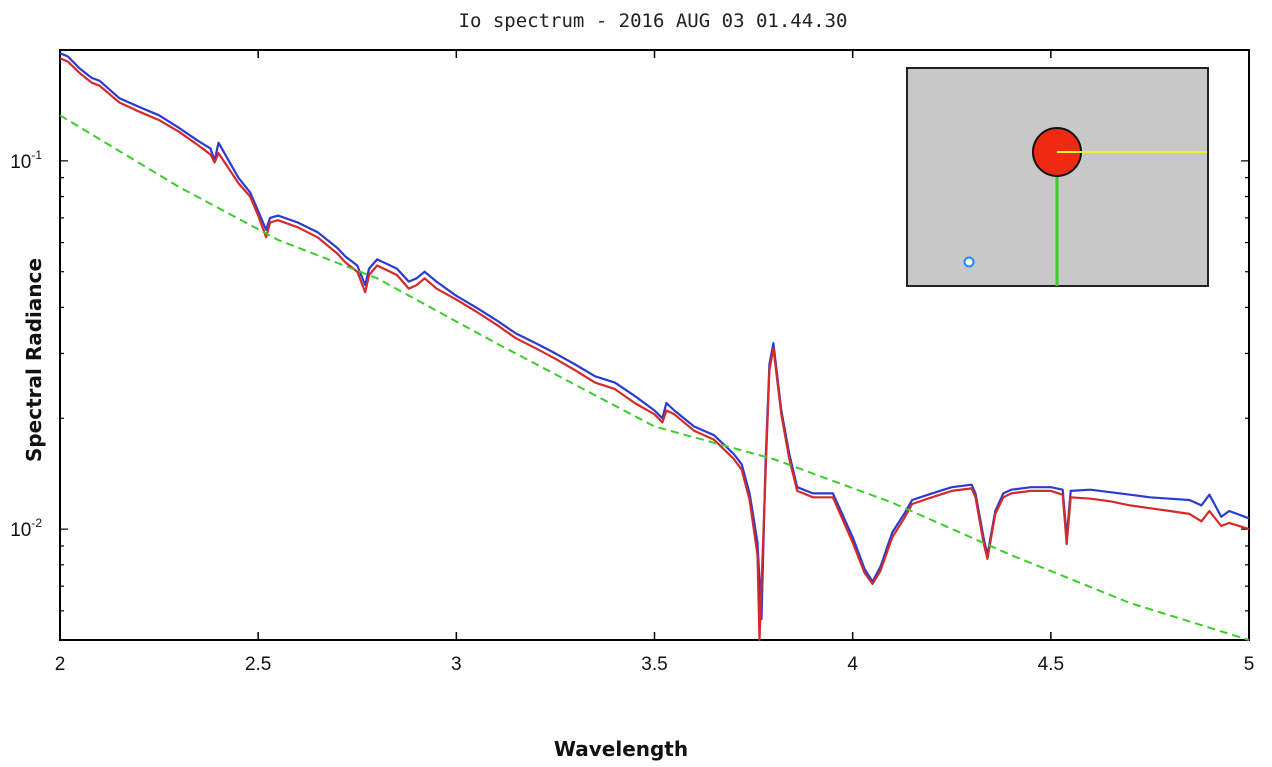 The height and width of the screenshot is (767, 1272). Describe the element at coordinates (1057, 177) in the screenshot. I see `inset-view` at that location.